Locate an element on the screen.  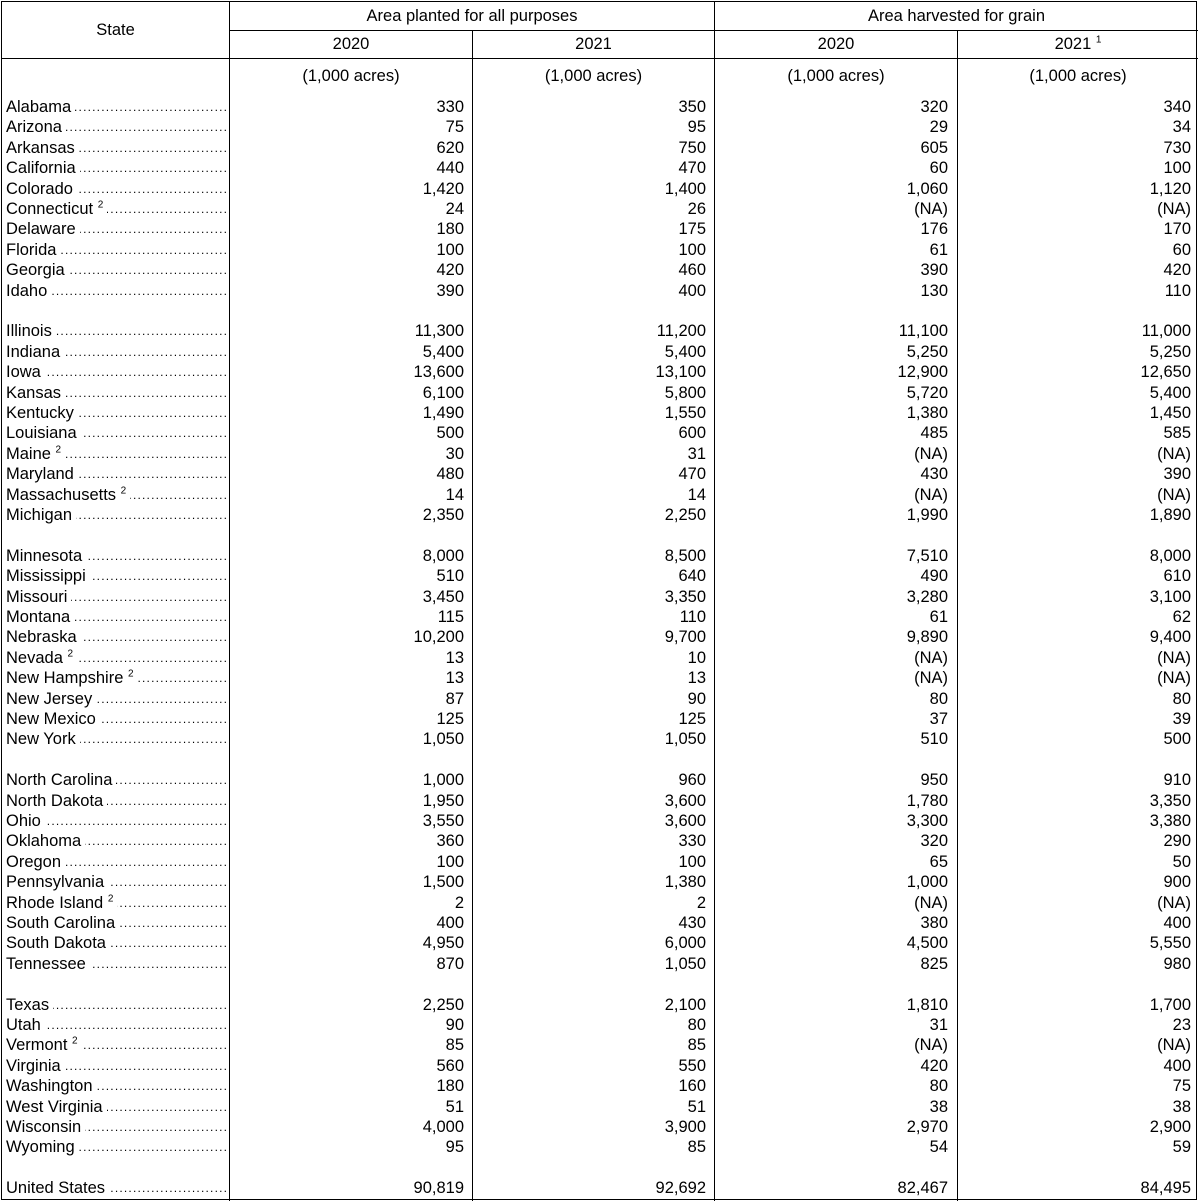
value-cell: 39 is located at coordinates (1181, 719).